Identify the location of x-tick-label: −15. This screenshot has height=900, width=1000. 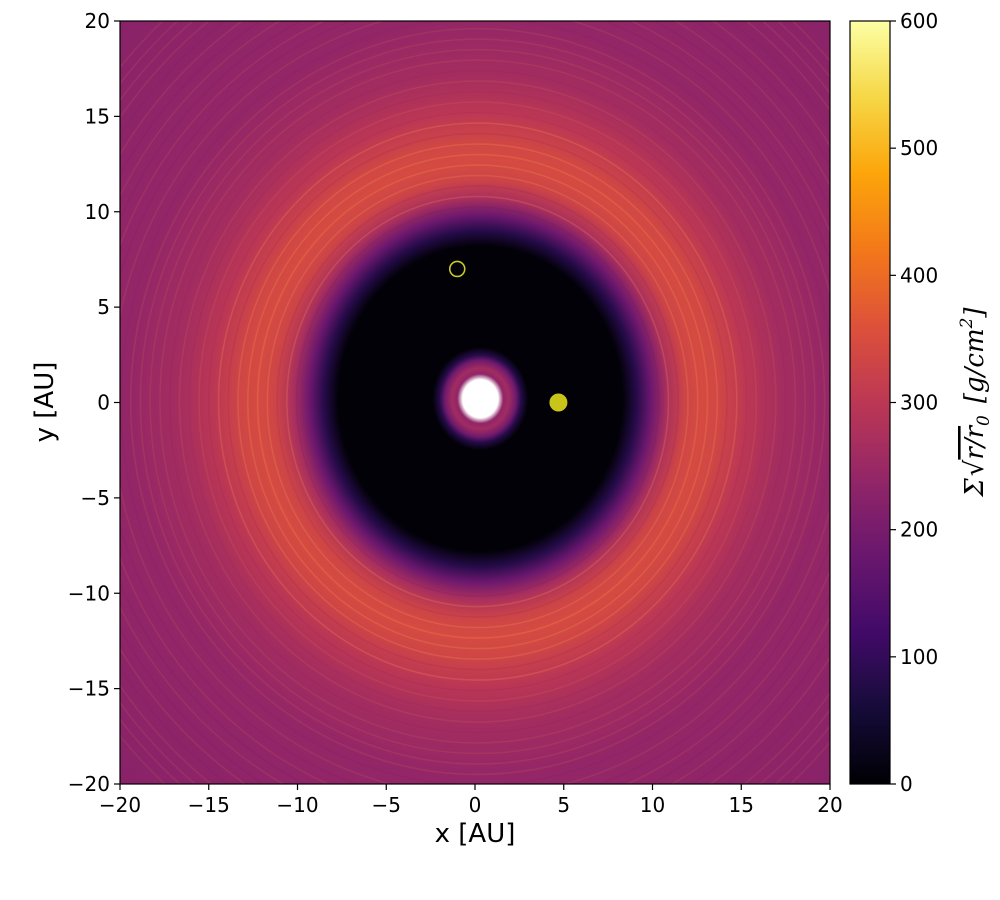
(209, 805).